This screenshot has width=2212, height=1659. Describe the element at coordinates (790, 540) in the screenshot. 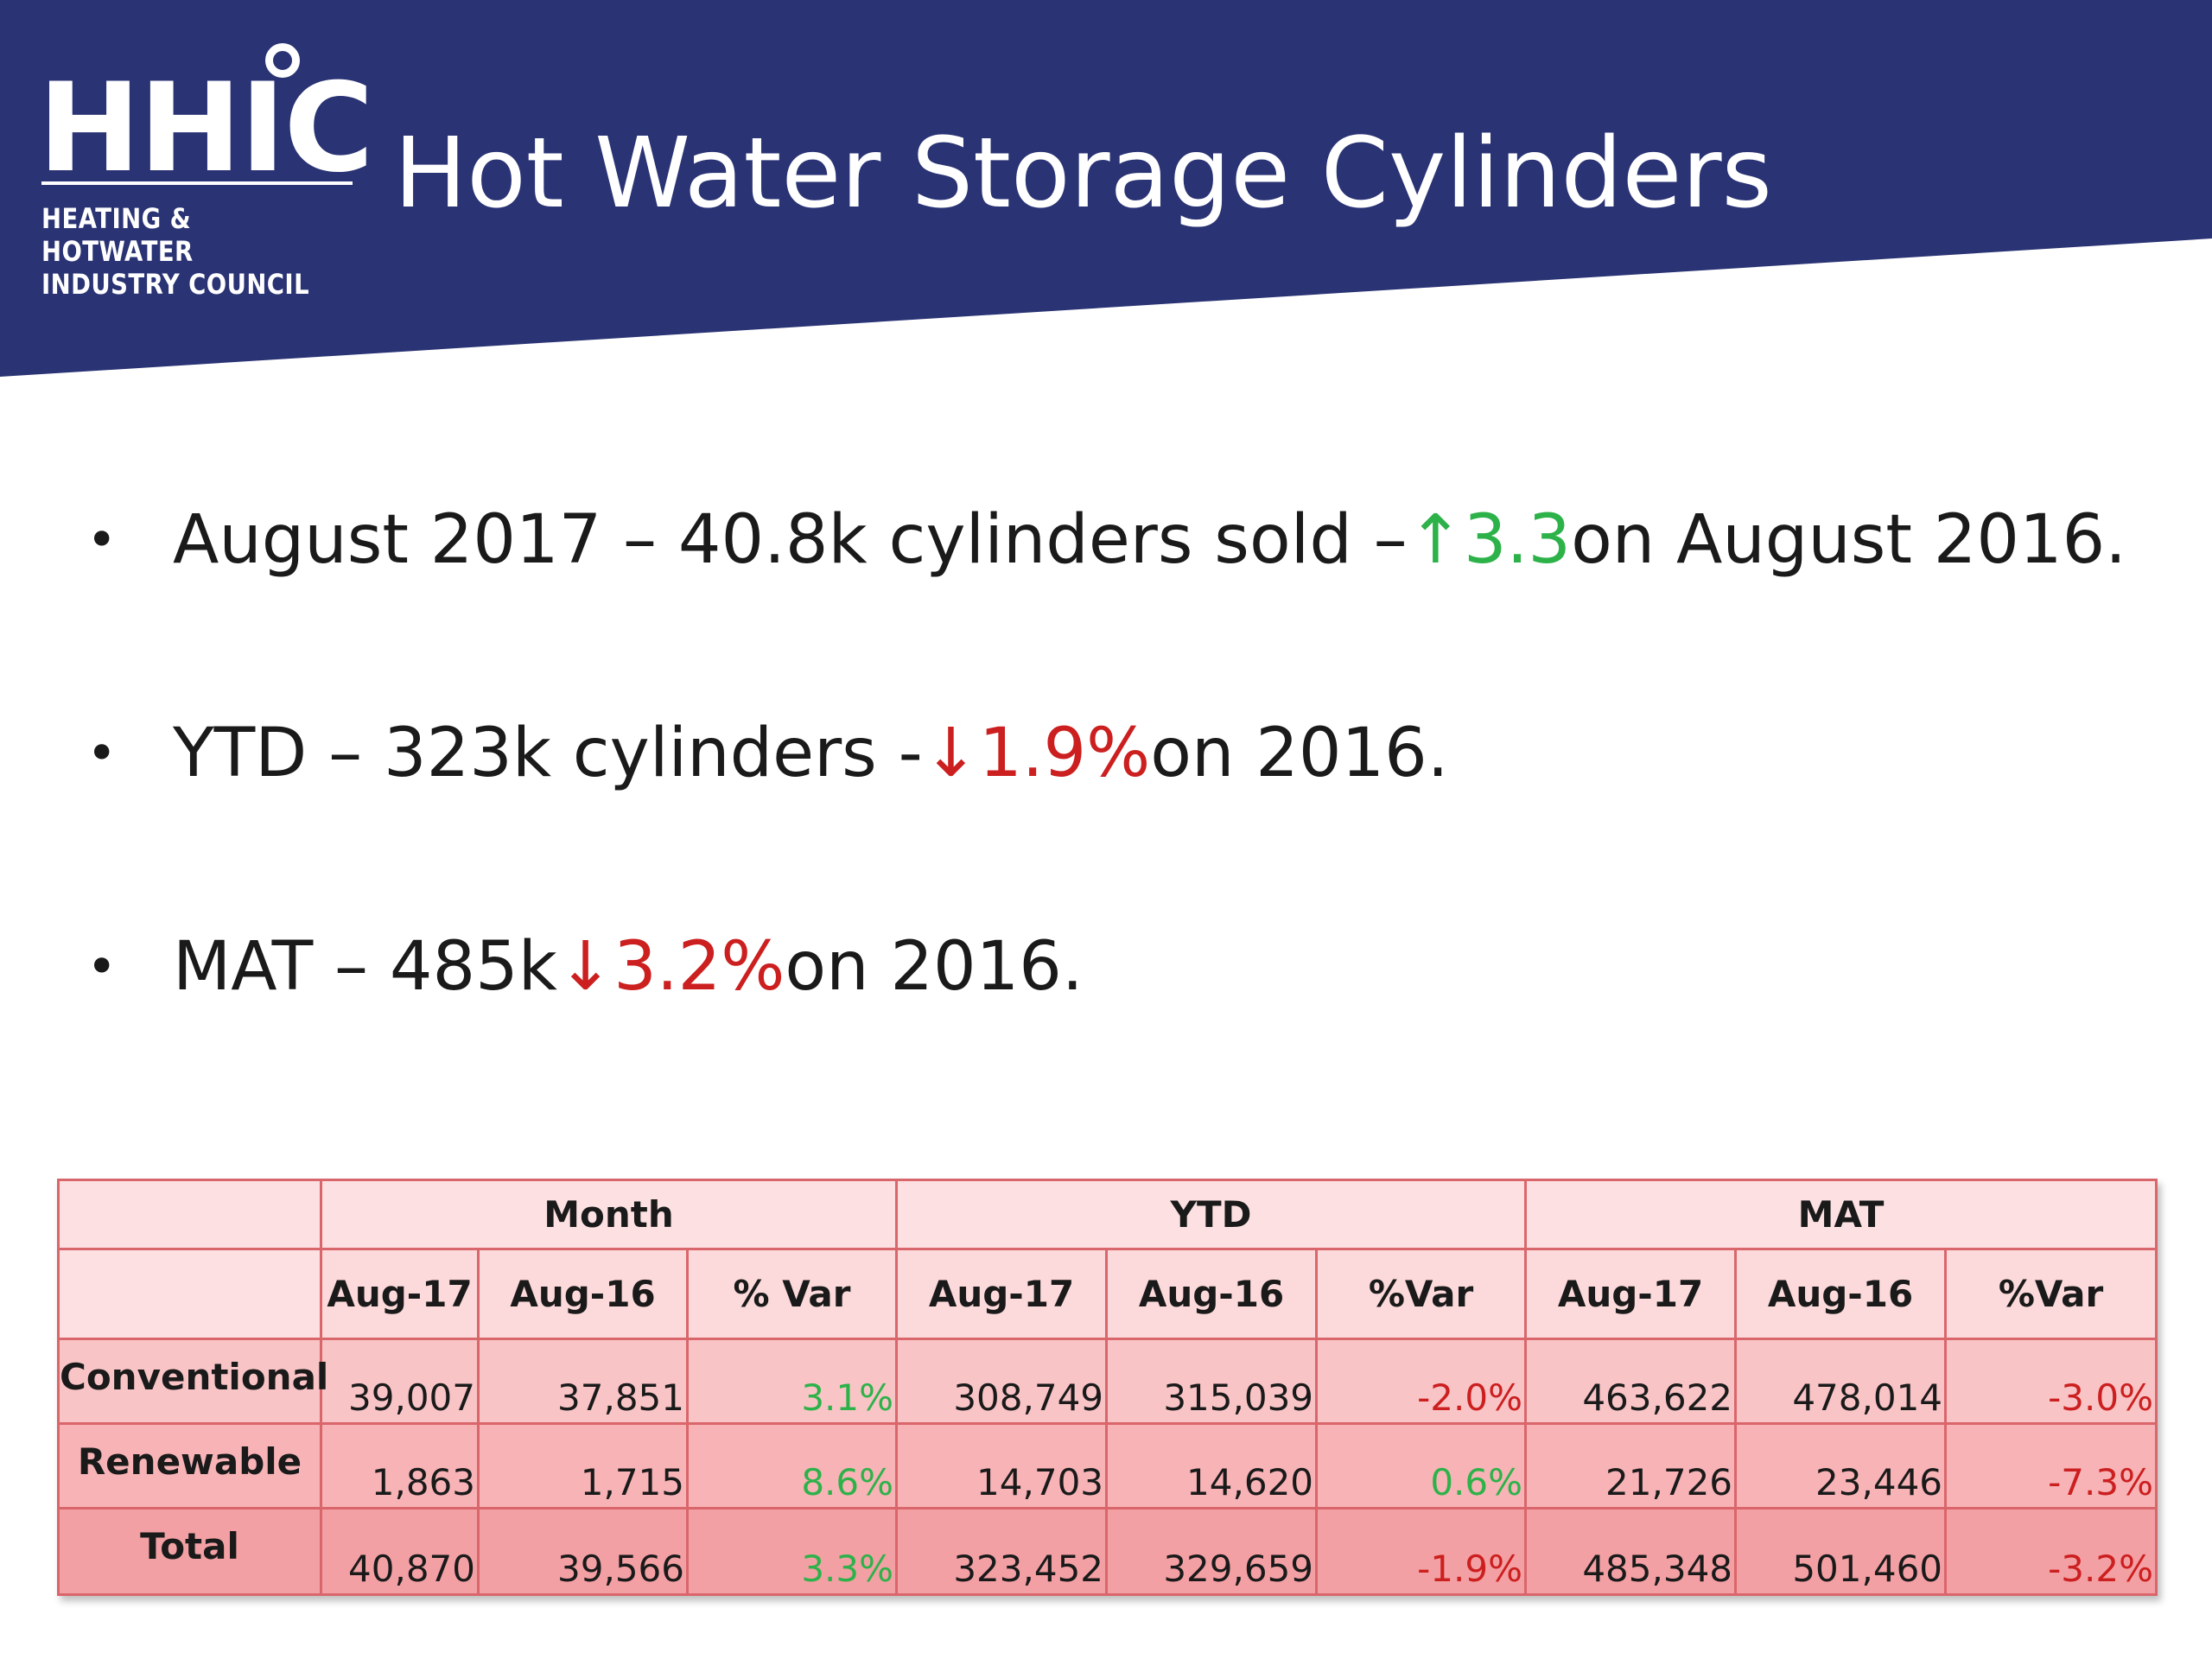

I see `bullet-text: August 2017 – 40.8k cylinders sold –` at that location.